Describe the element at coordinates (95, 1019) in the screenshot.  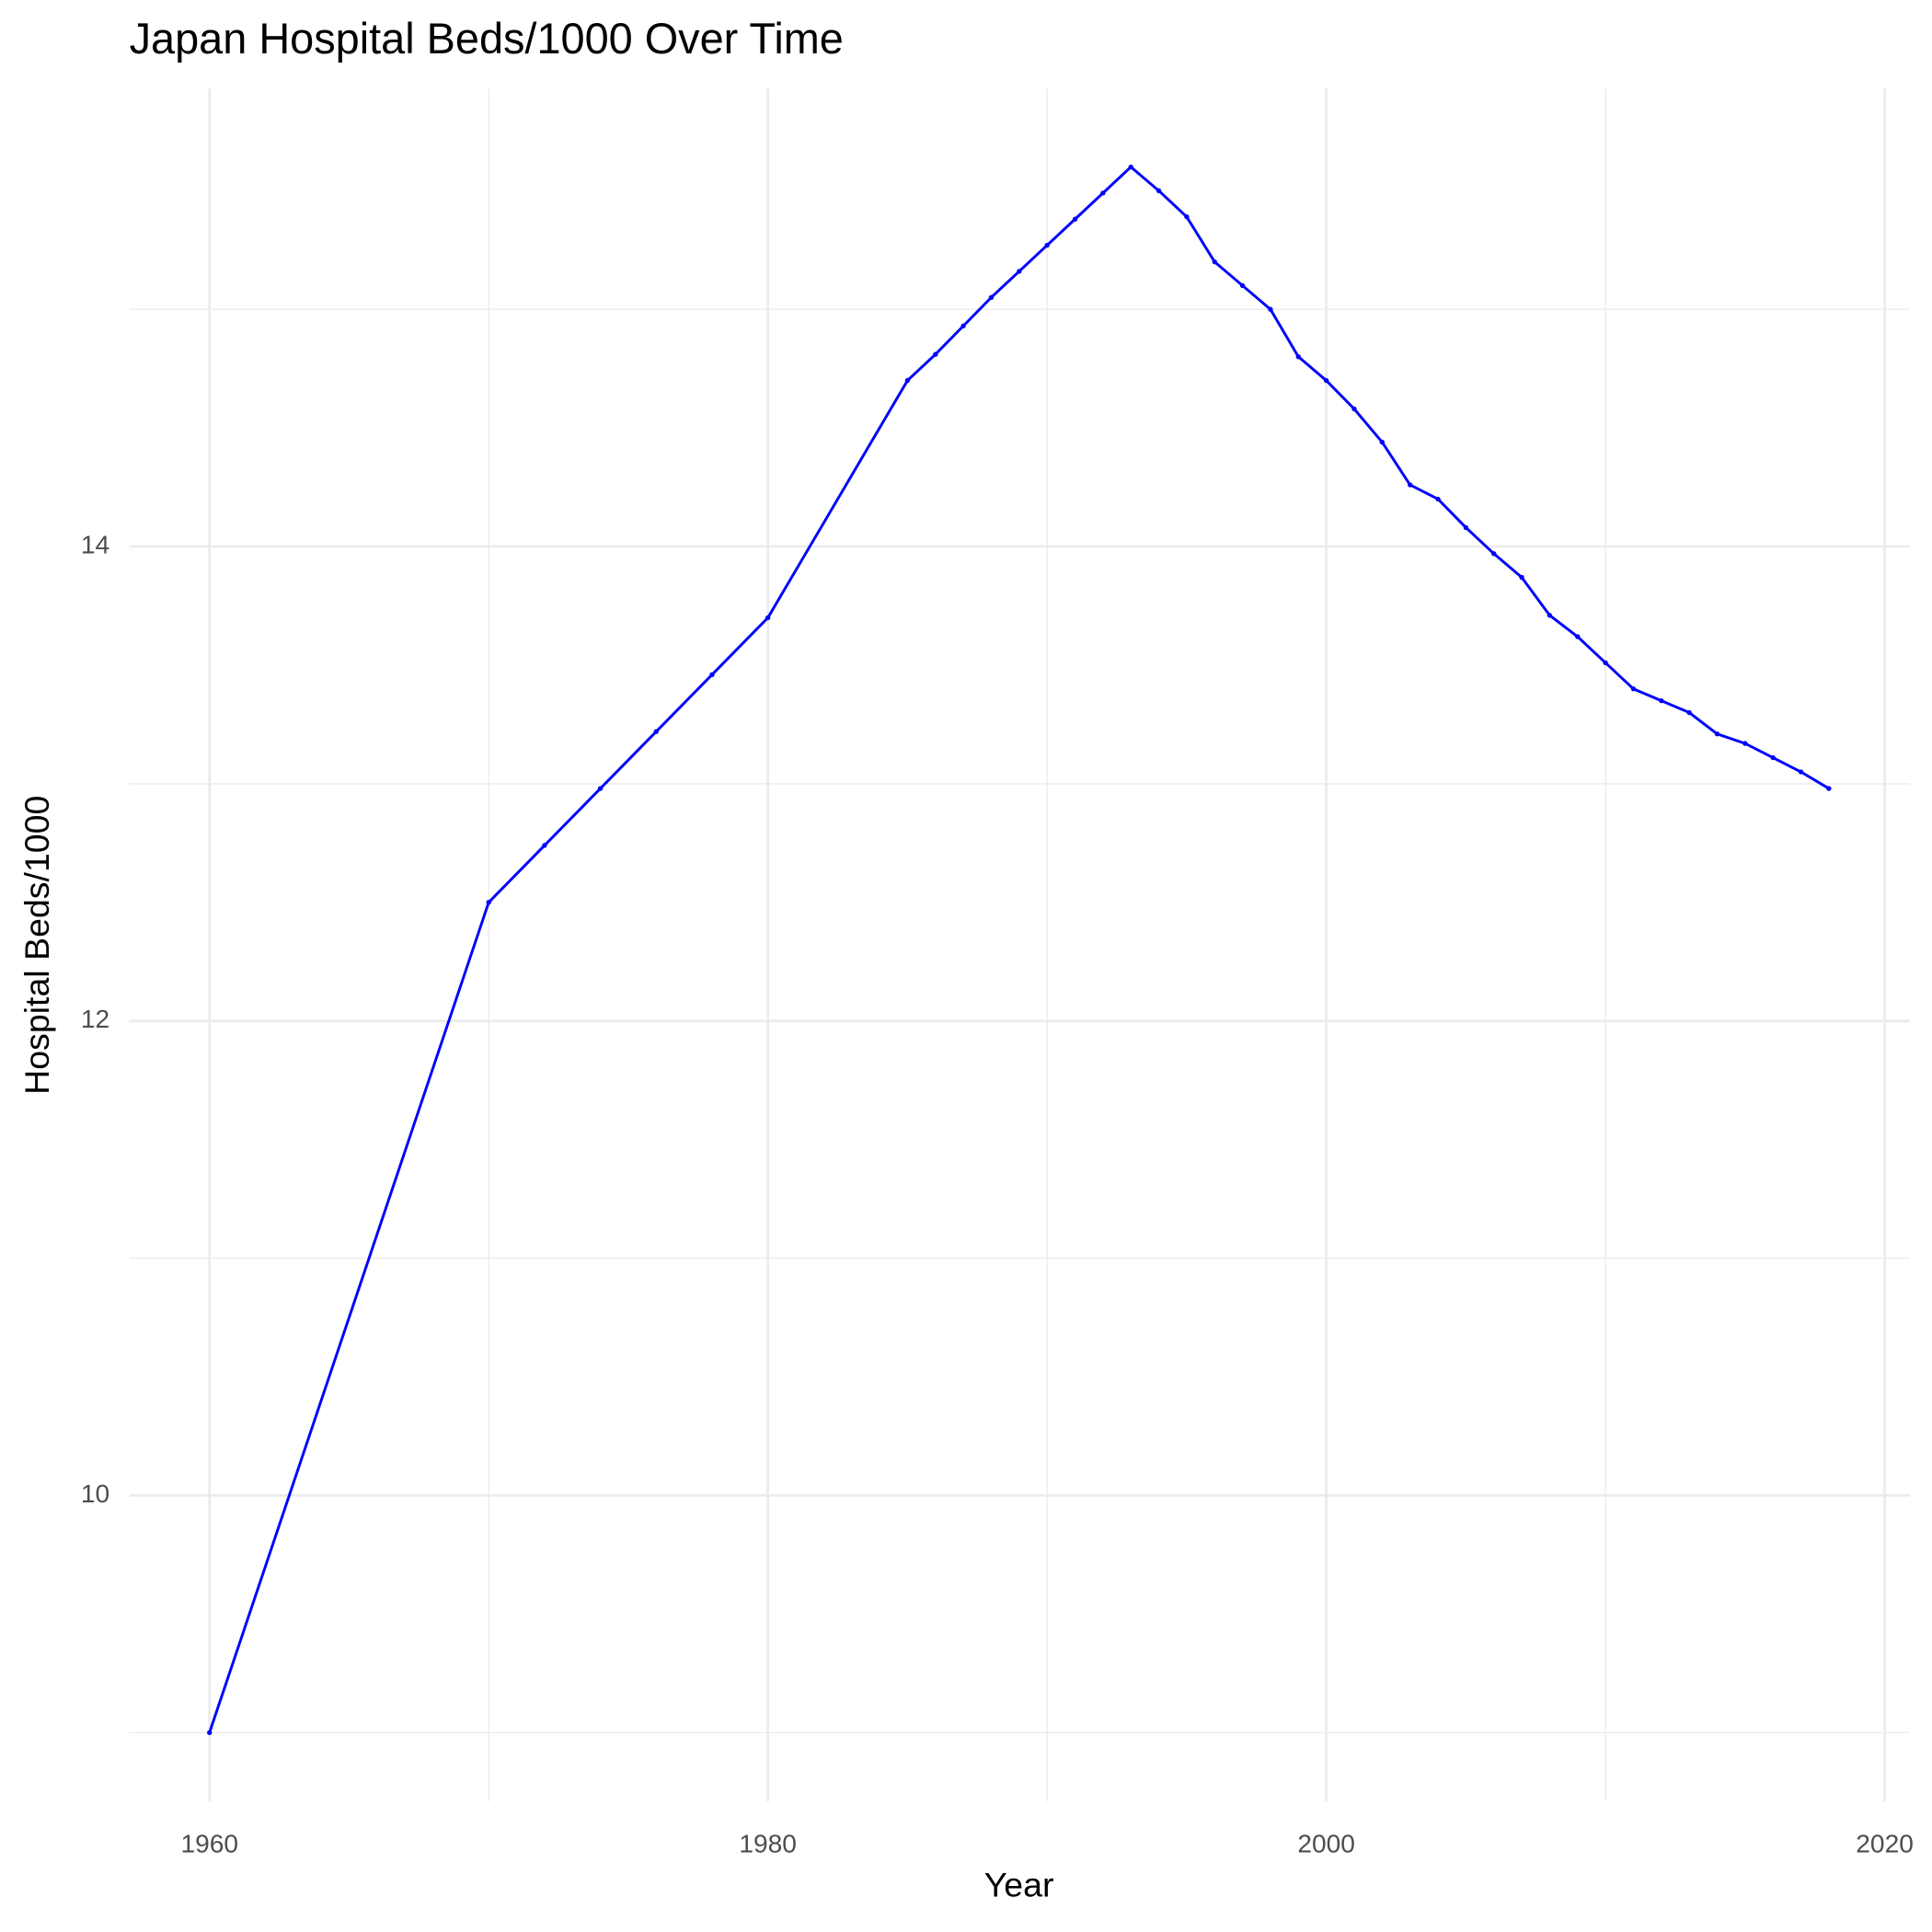
I see `y-tick-label: 12` at that location.